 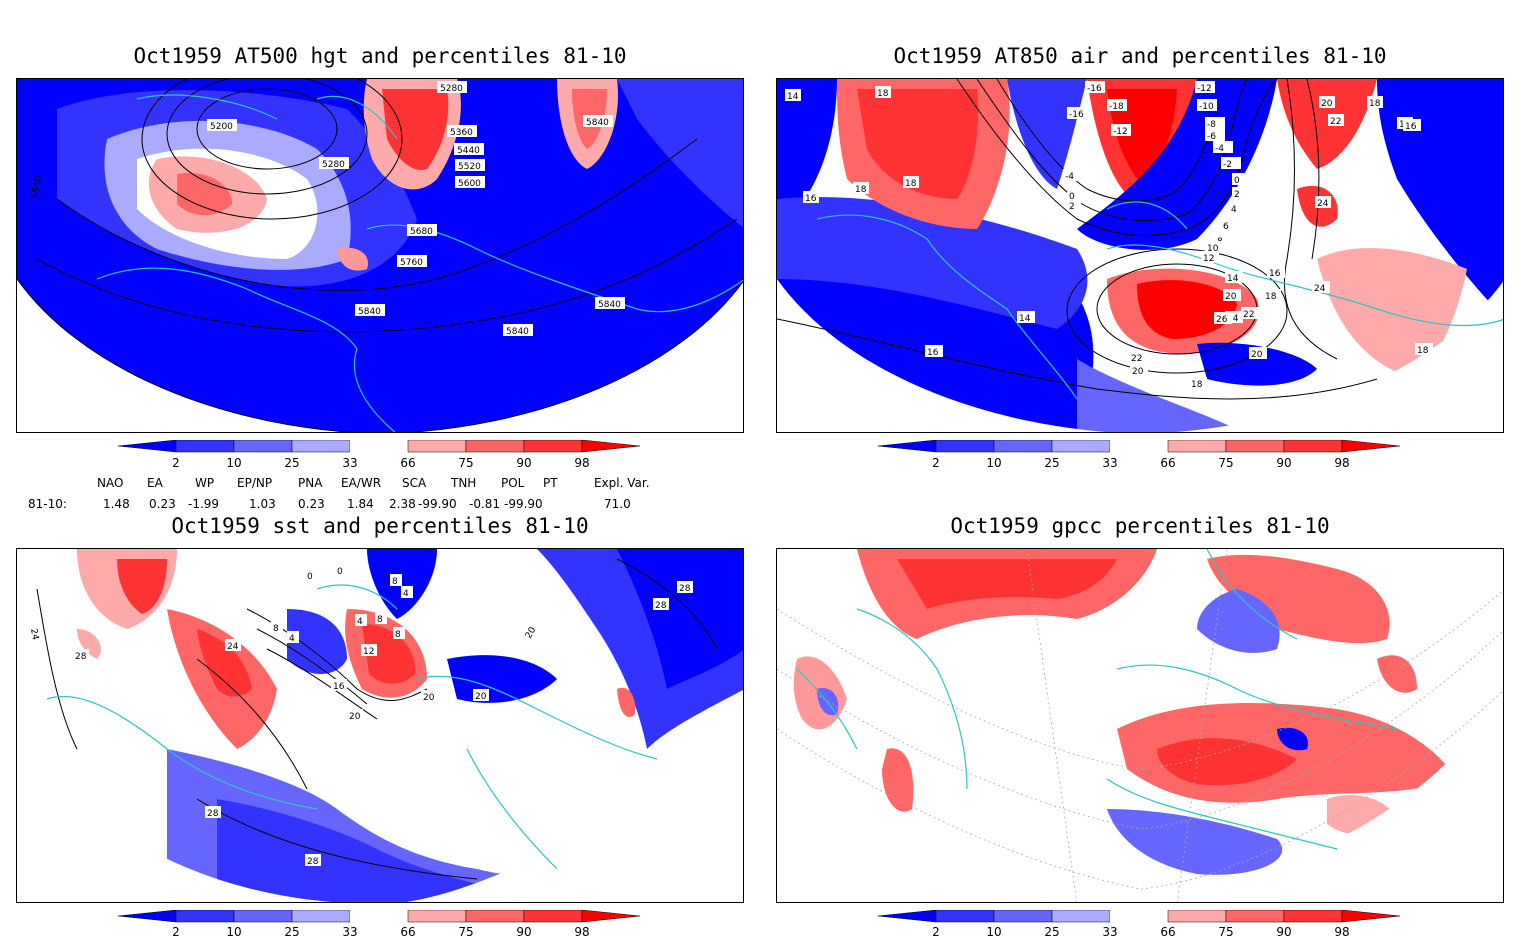 What do you see at coordinates (262, 504) in the screenshot?
I see `index-value-epnp: 1.03` at bounding box center [262, 504].